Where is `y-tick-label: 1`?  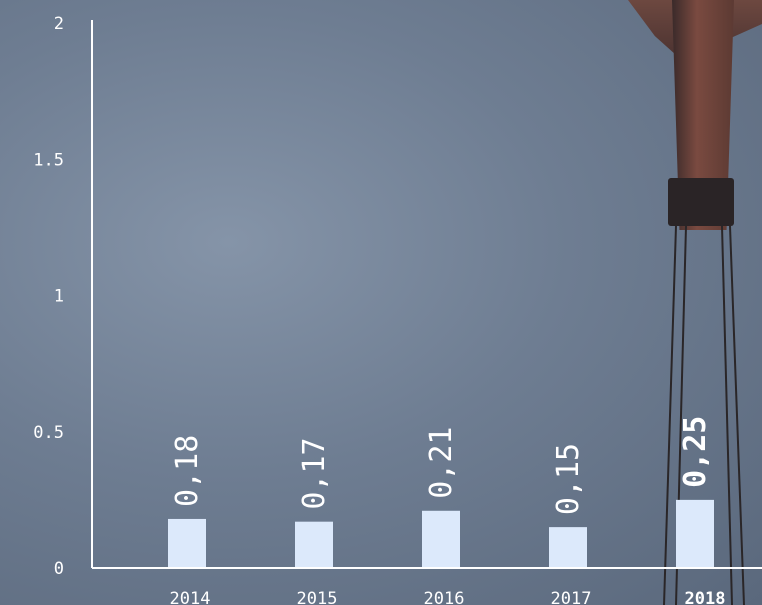
y-tick-label: 1 is located at coordinates (59, 297).